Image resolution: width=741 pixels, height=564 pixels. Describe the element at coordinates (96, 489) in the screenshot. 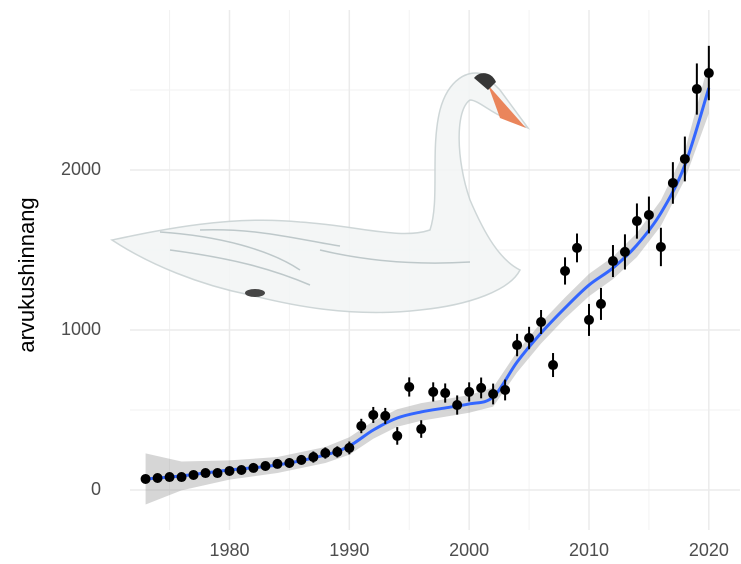

I see `y-tick-label: 0` at that location.